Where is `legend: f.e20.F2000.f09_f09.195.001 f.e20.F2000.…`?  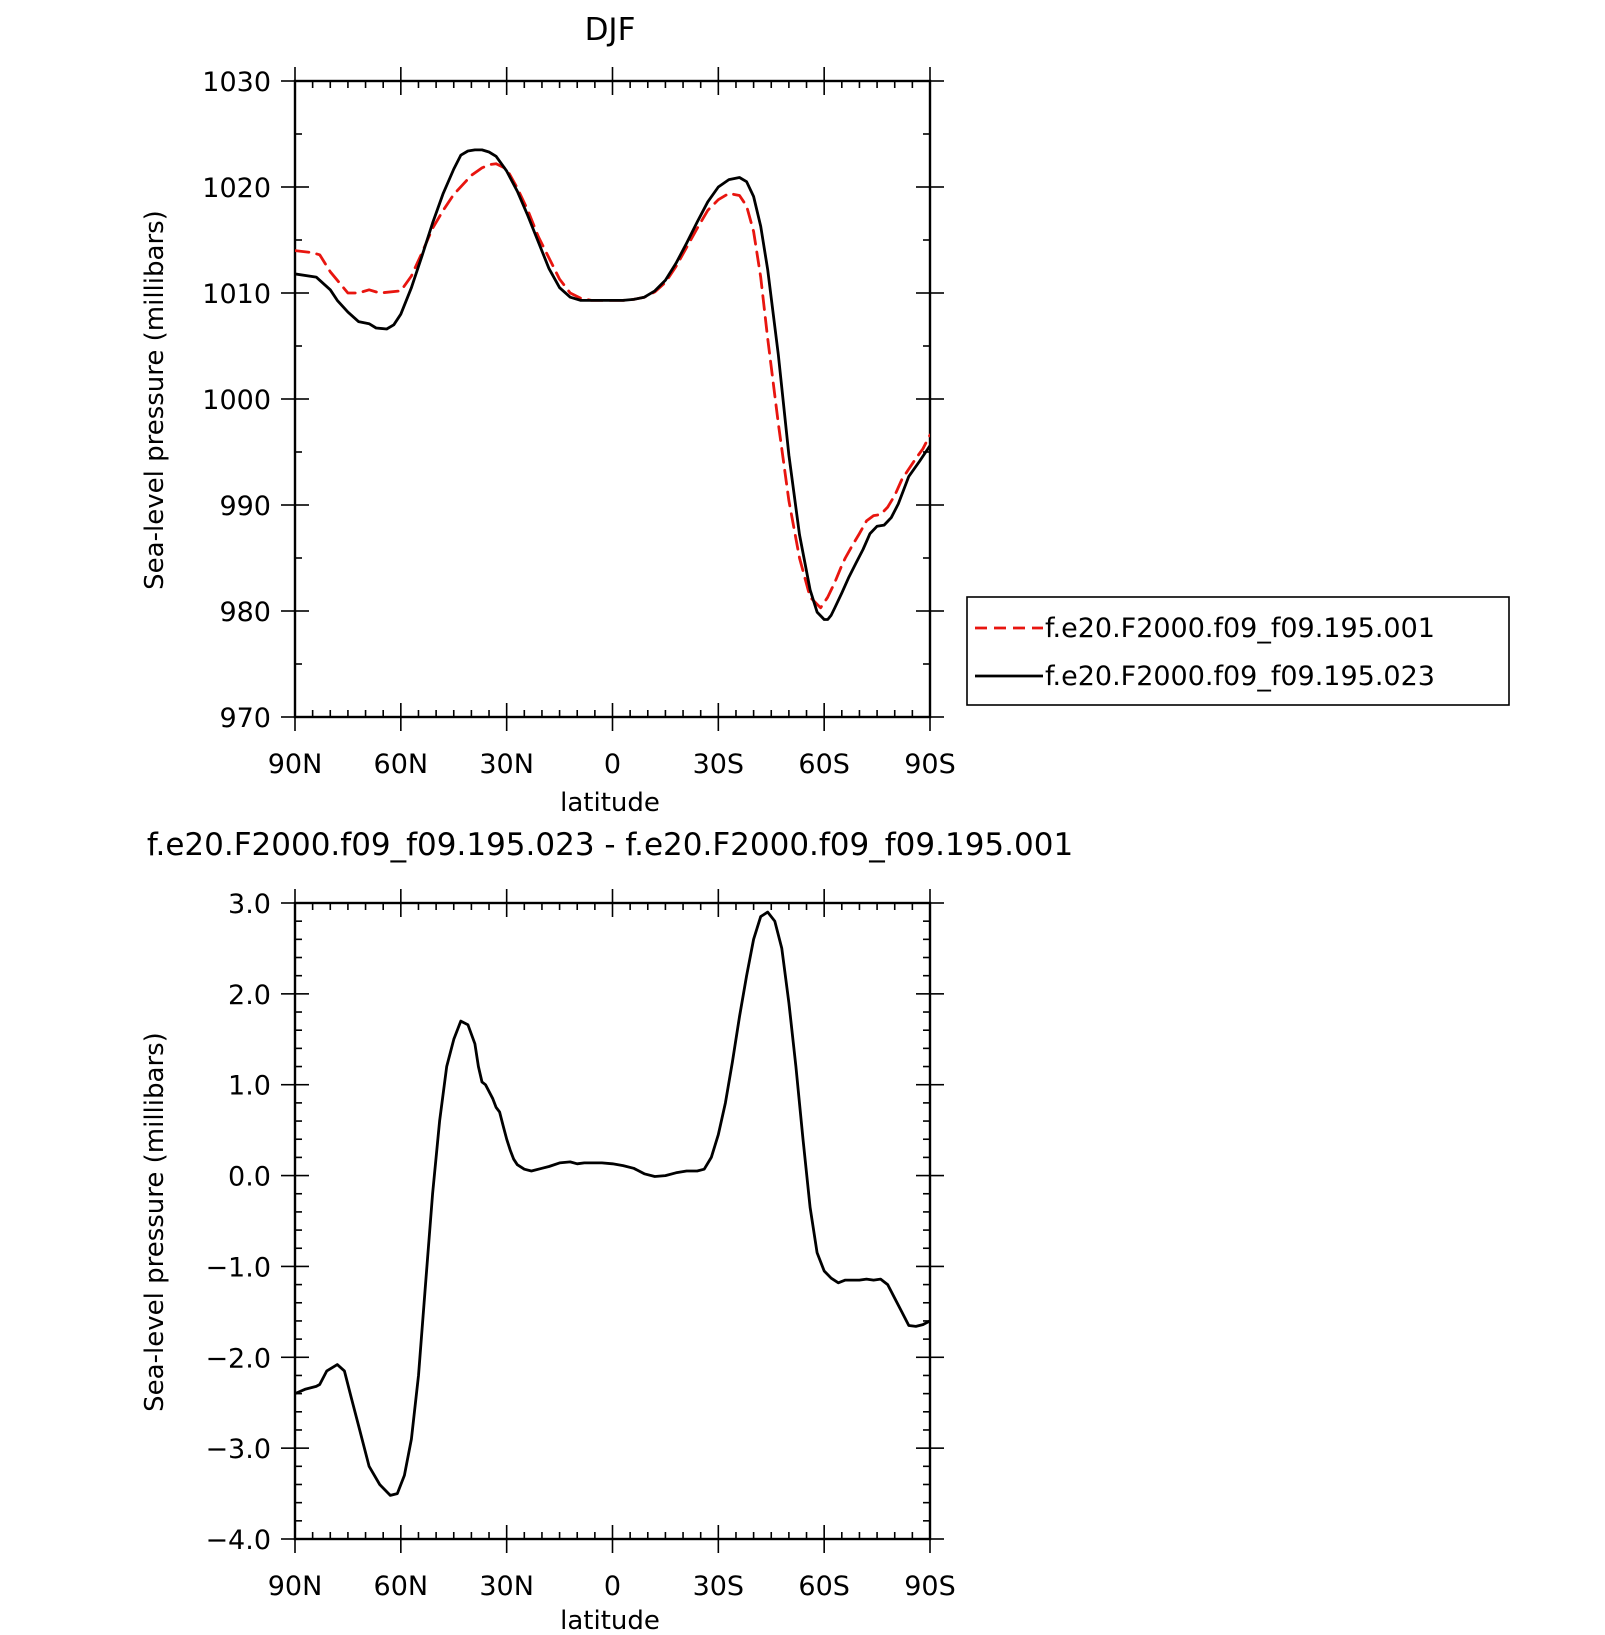 legend: f.e20.F2000.f09_f09.195.001 f.e20.F2000.… is located at coordinates (1238, 651).